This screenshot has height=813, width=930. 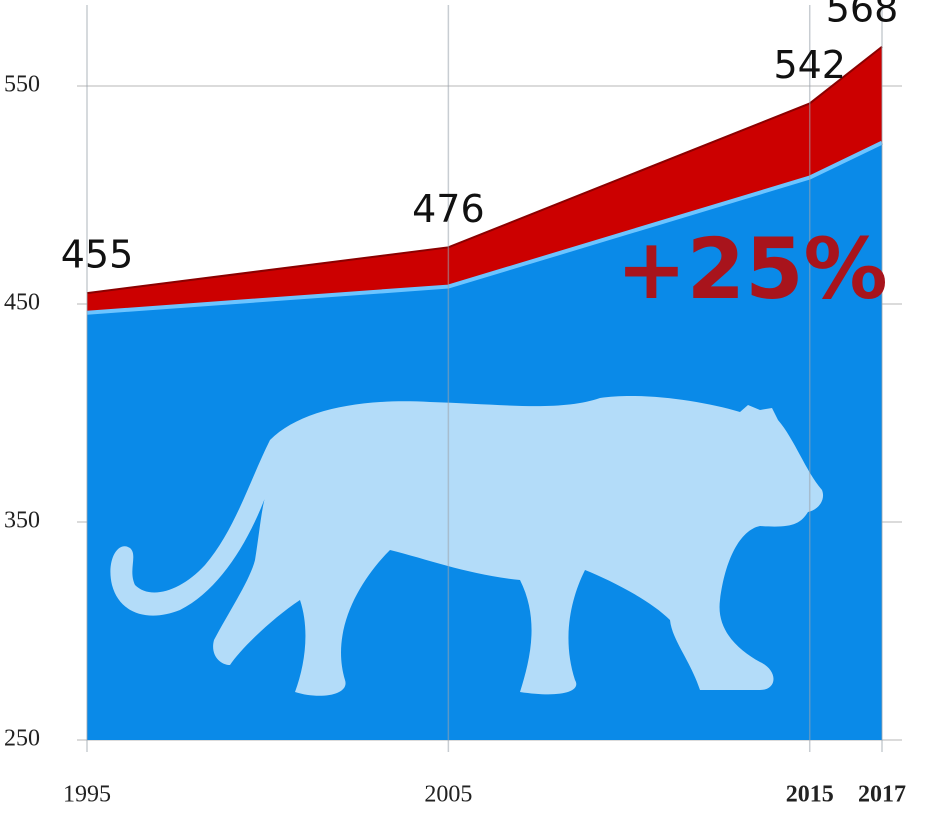 What do you see at coordinates (751, 269) in the screenshot?
I see `annotation: +25%` at bounding box center [751, 269].